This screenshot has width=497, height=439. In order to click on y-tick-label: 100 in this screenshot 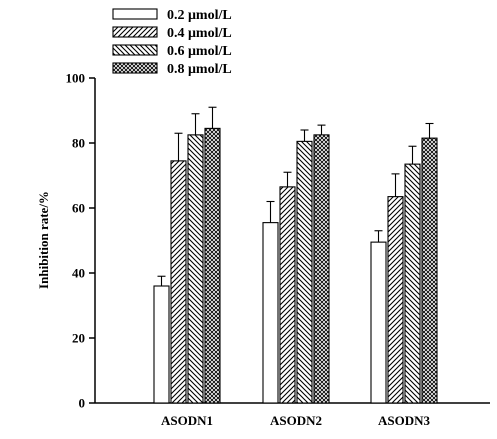, I will do `click(76, 78)`.